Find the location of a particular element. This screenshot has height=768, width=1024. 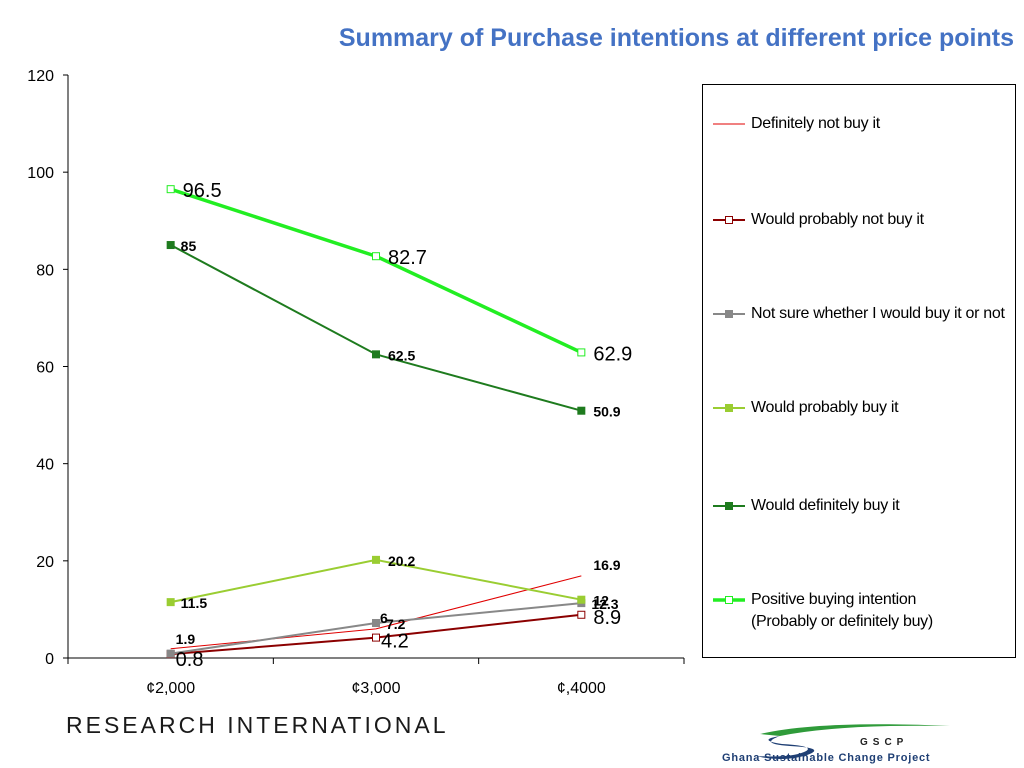

y-tick-label: 80 is located at coordinates (45, 270).